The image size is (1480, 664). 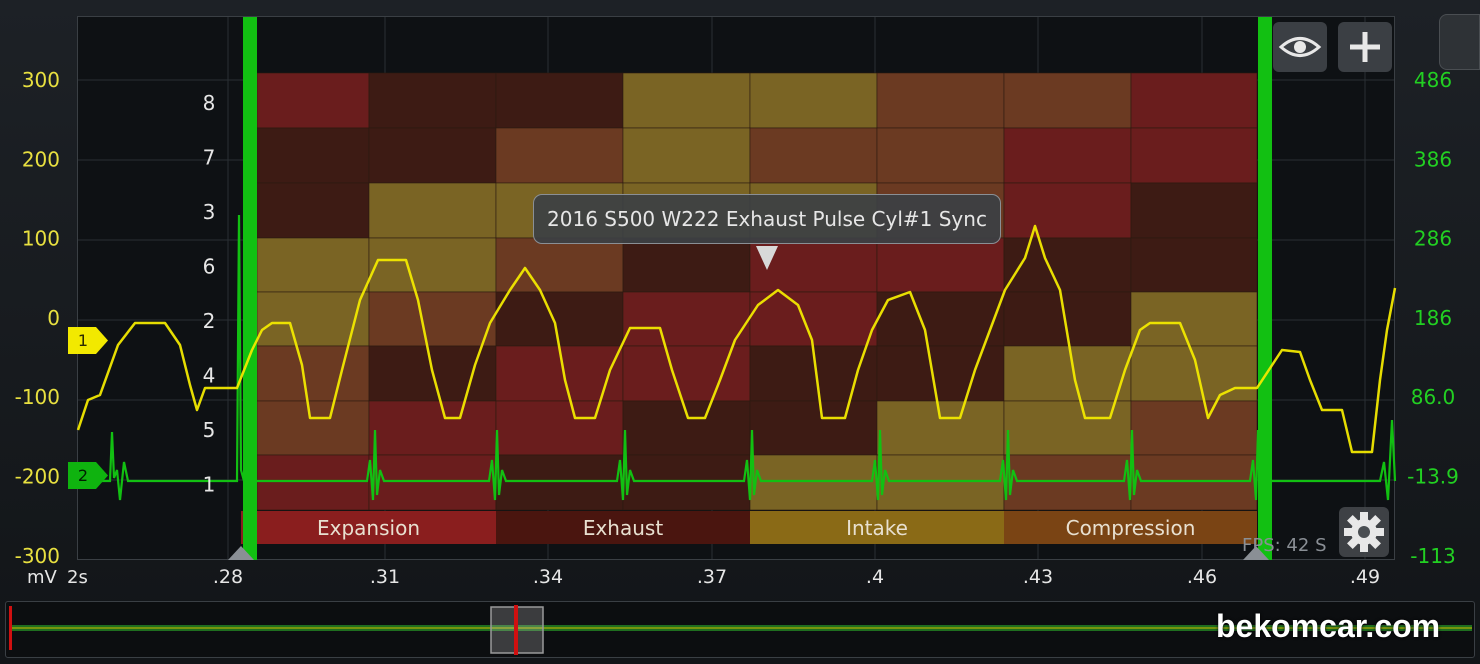 I want to click on cursor-handle-left, so click(x=241, y=553).